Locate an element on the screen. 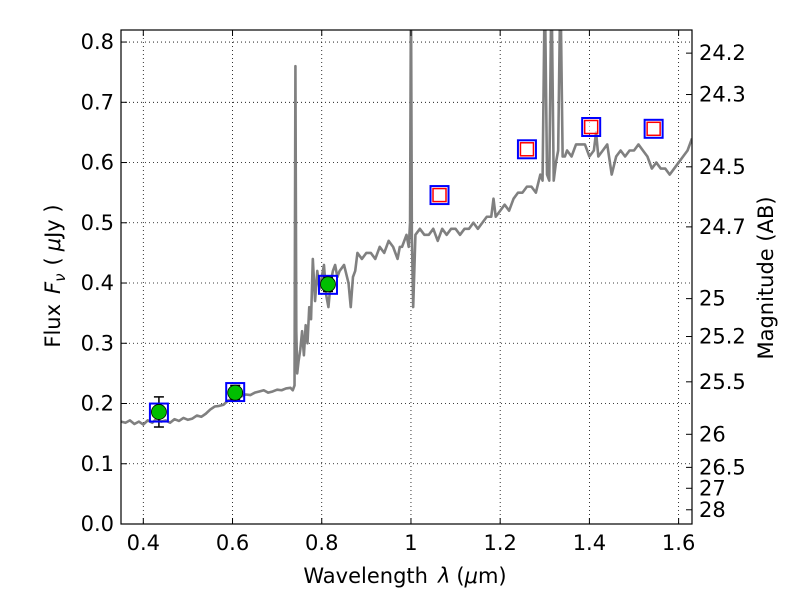  y-tick-label: 0.2 is located at coordinates (97, 404).